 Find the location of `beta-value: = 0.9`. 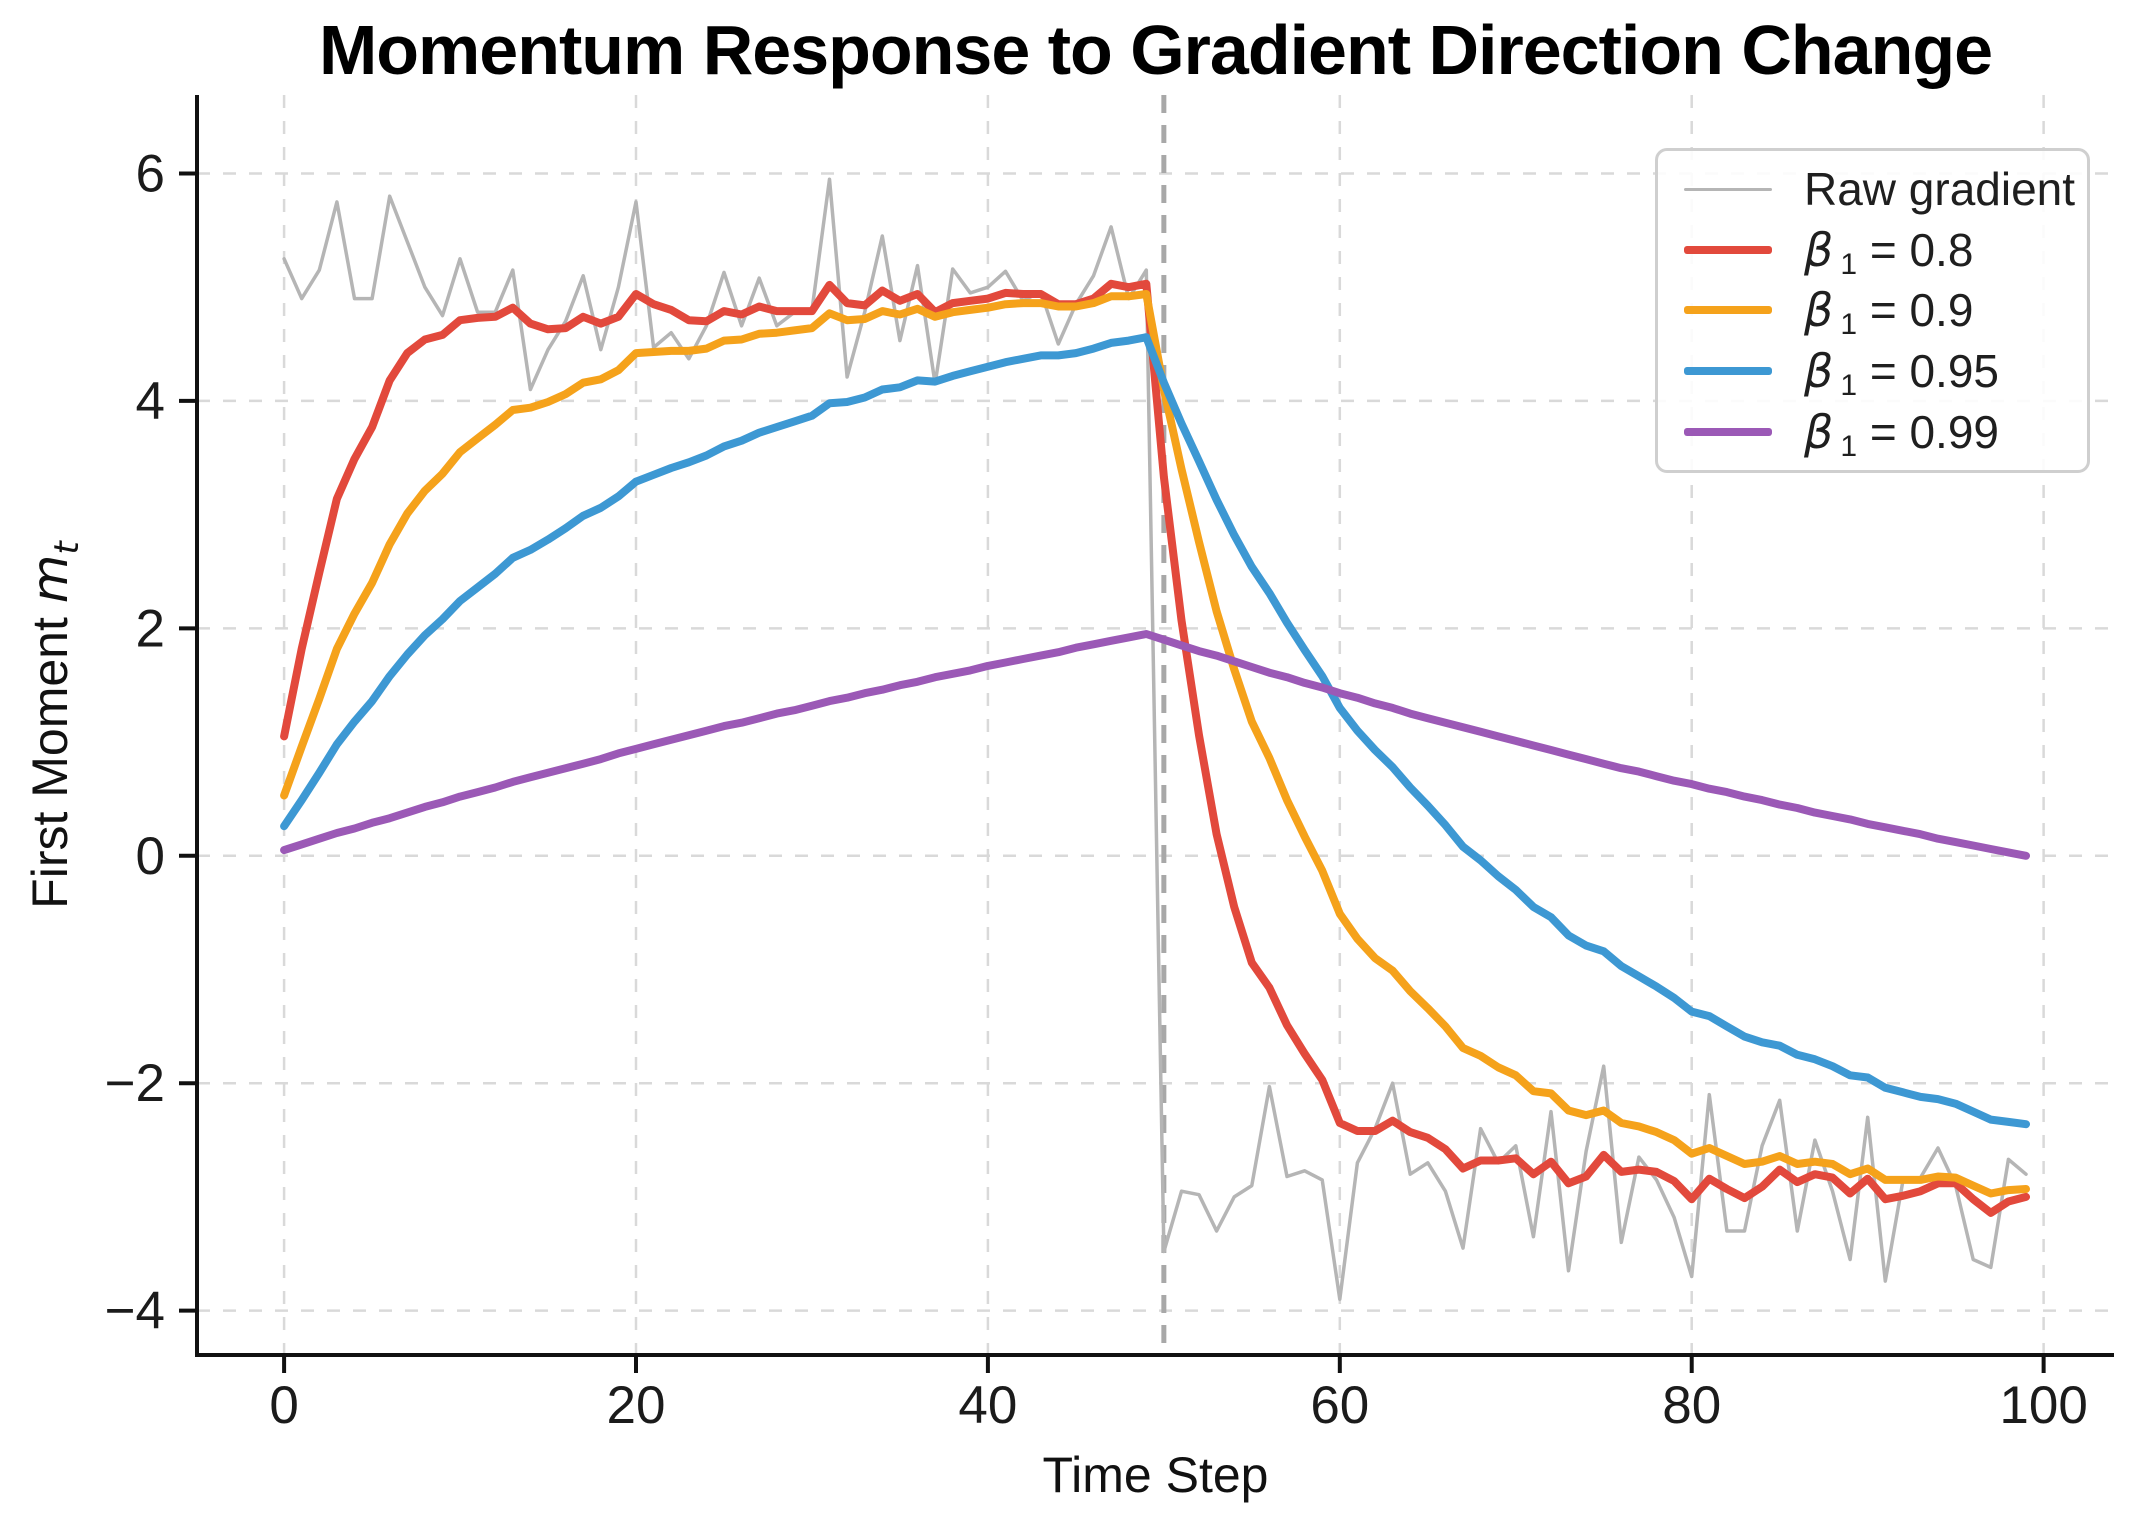

beta-value: = 0.9 is located at coordinates (1915, 310).